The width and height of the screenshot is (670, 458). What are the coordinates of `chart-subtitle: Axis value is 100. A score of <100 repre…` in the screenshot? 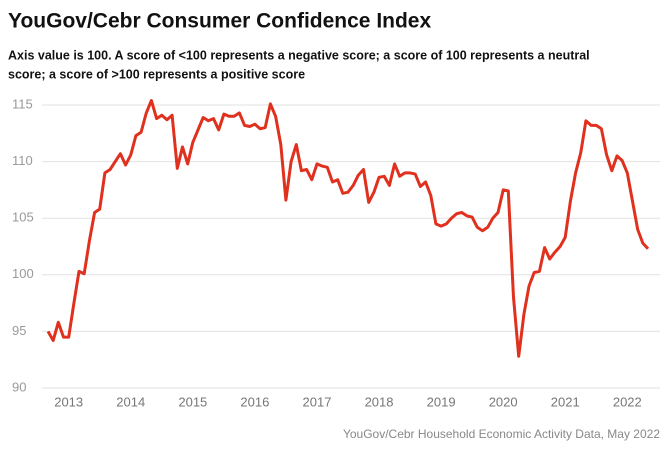 It's located at (299, 55).